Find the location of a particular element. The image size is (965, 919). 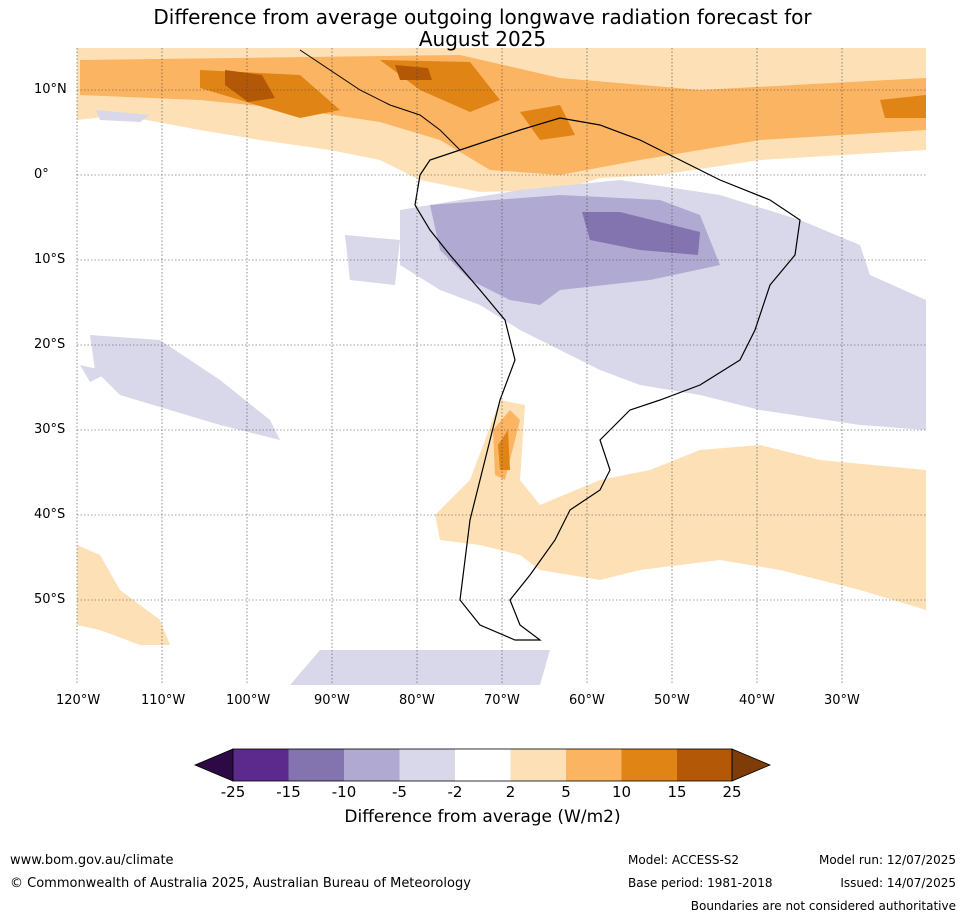

lon-label: 90°W is located at coordinates (332, 700).